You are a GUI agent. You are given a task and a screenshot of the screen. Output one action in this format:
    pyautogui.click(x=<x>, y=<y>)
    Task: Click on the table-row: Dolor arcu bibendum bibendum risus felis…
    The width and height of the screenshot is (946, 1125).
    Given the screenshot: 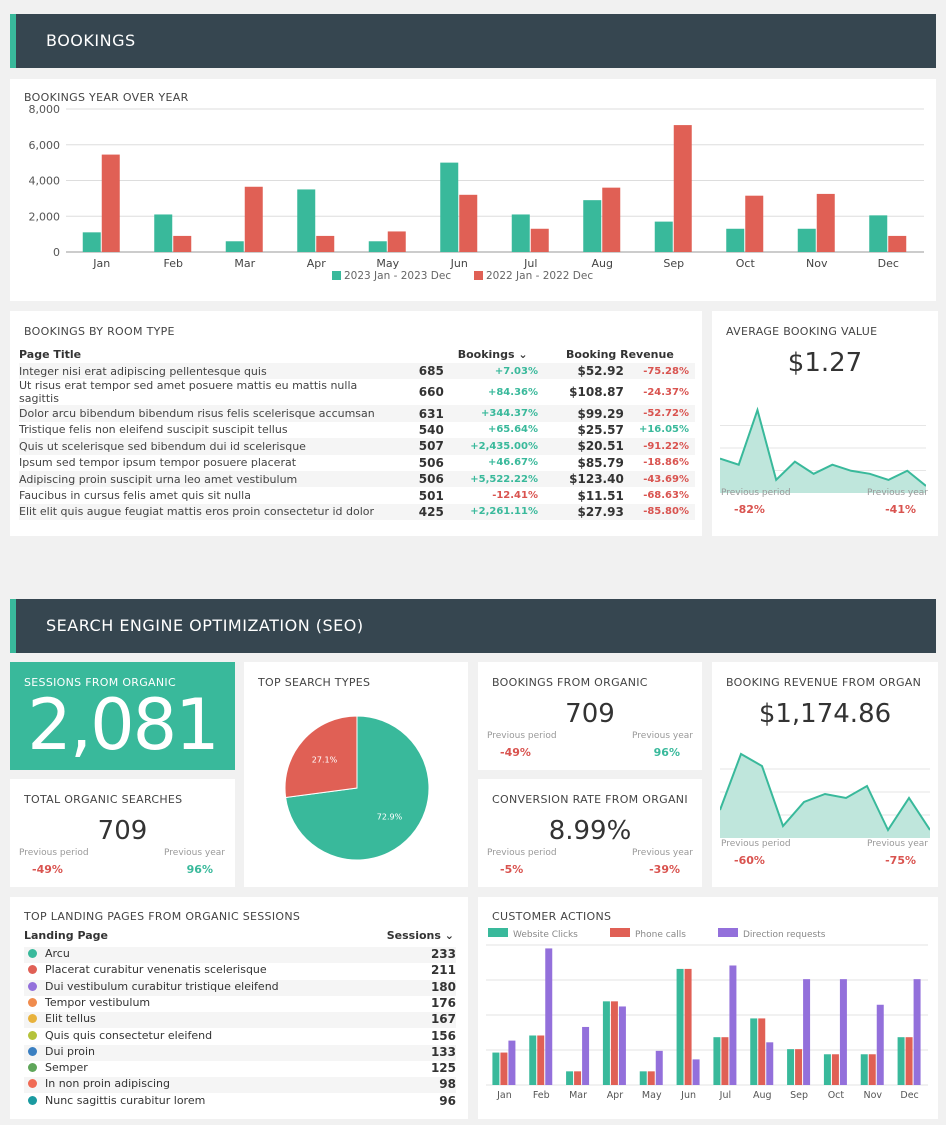 What is the action you would take?
    pyautogui.click(x=357, y=413)
    